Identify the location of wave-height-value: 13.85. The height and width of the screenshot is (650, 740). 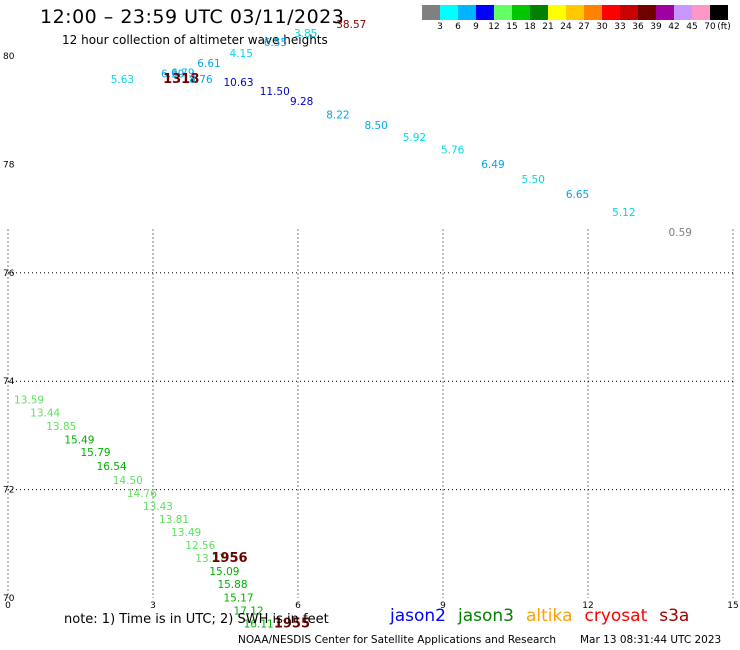
(61, 427).